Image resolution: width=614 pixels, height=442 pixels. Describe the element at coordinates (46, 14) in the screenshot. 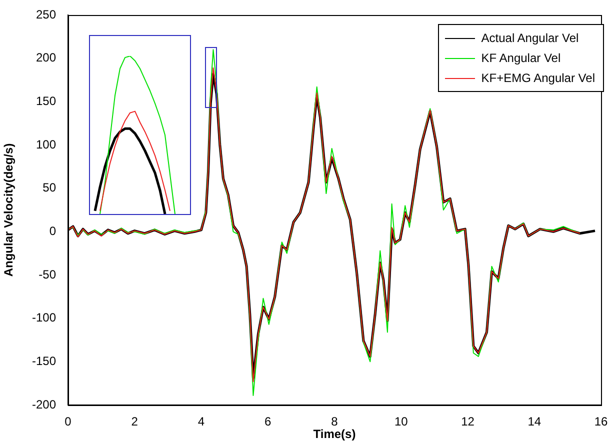

I see `y-tick-label: 250` at that location.